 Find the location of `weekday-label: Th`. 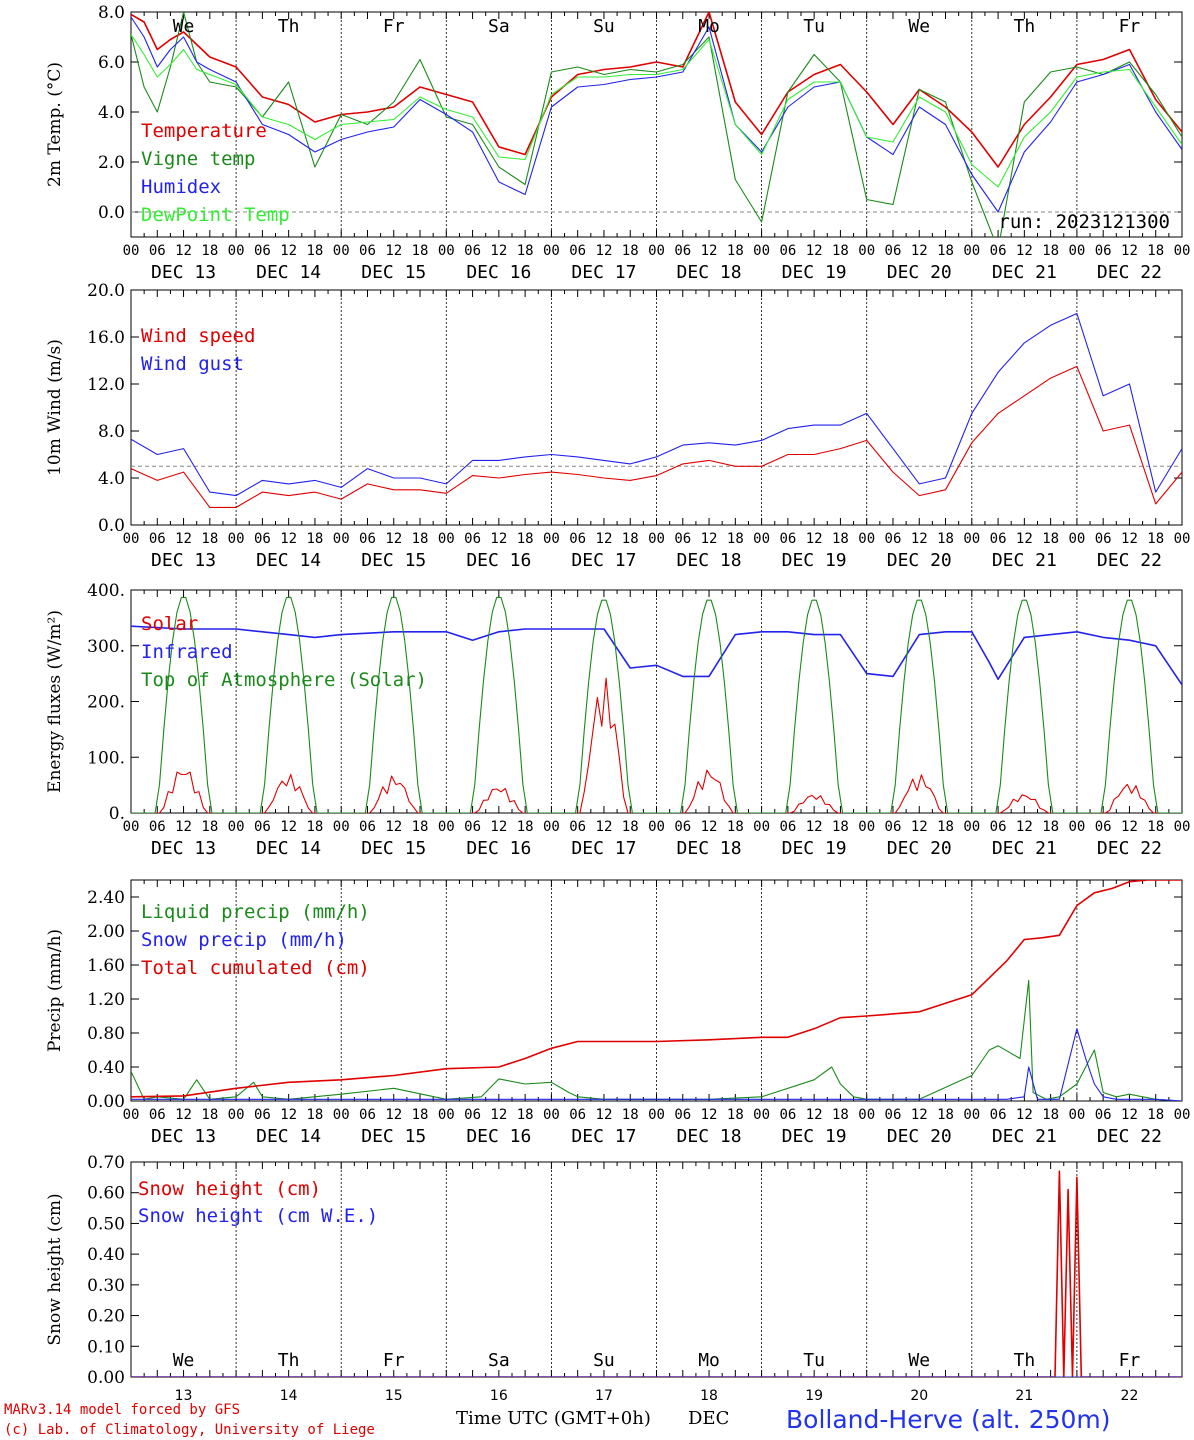

weekday-label: Th is located at coordinates (1025, 1360).